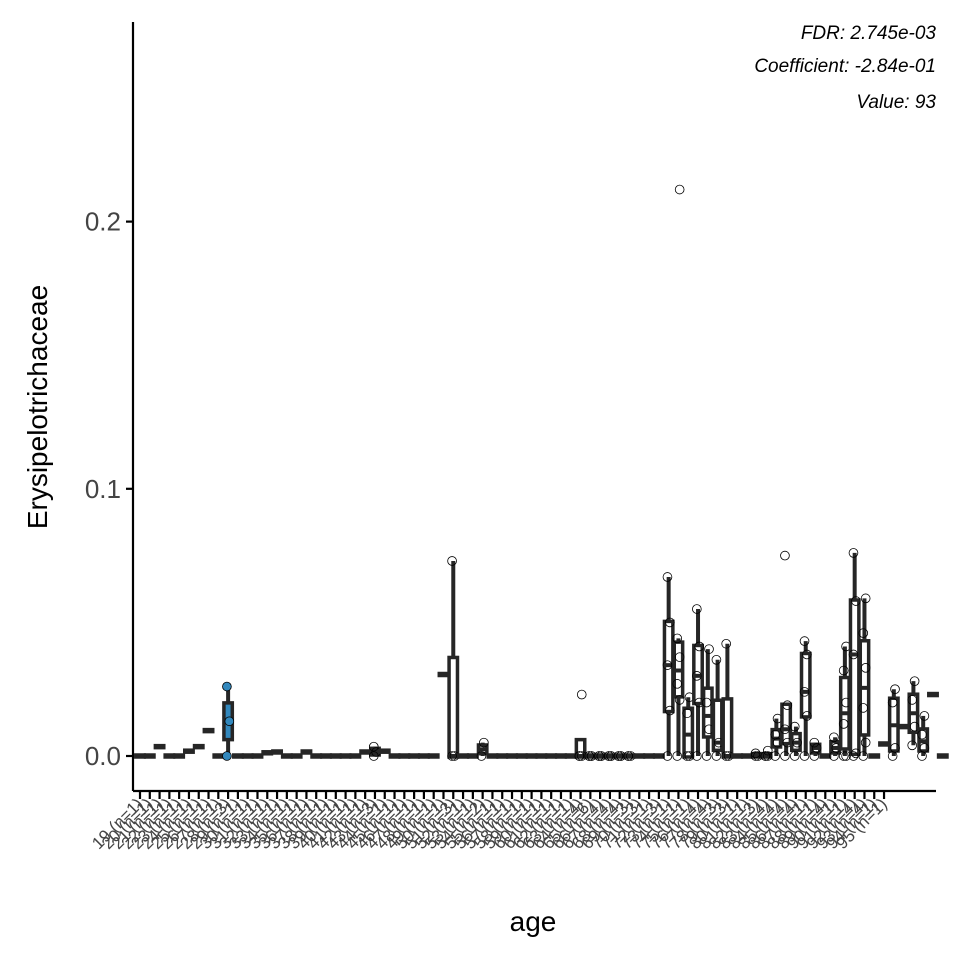 The width and height of the screenshot is (960, 960). Describe the element at coordinates (896, 102) in the screenshot. I see `annotation-value: Value: 93` at that location.